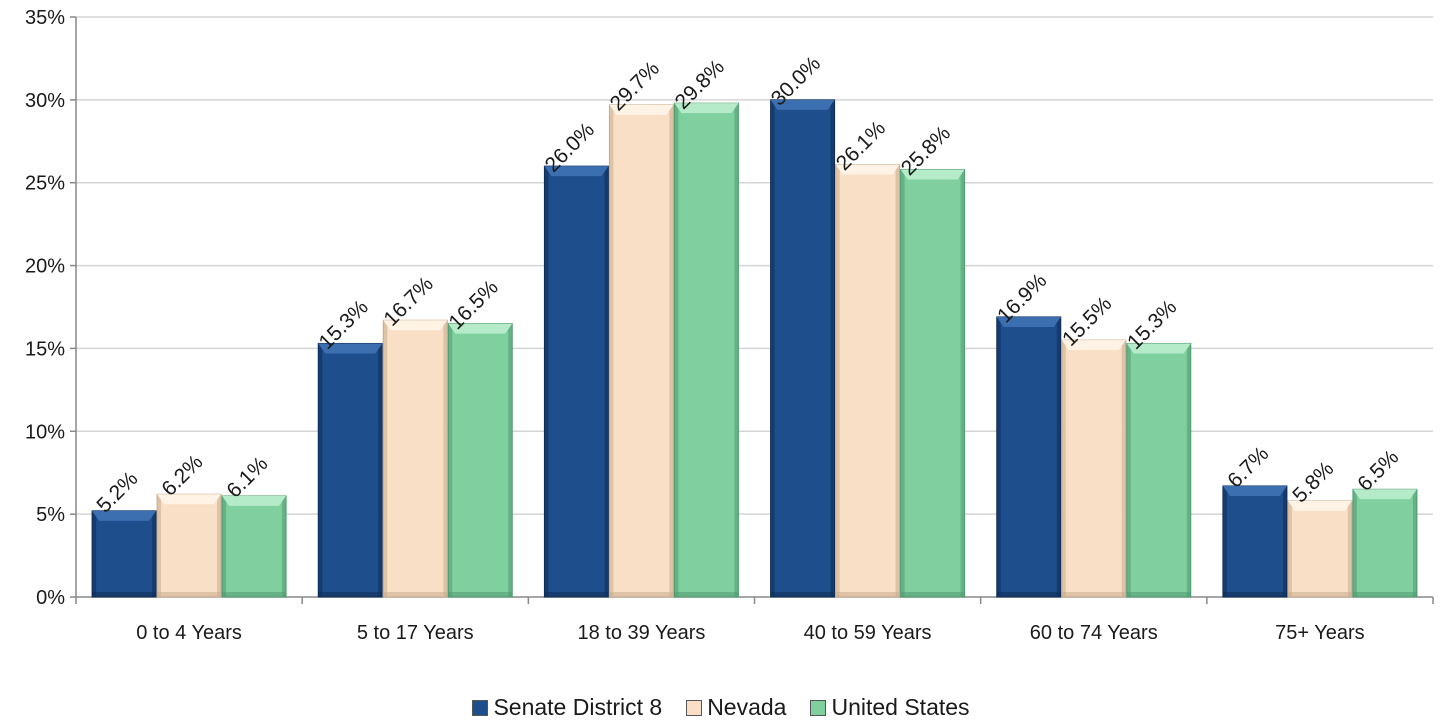  I want to click on bar-nevada-40-to-59-years, so click(868, 380).